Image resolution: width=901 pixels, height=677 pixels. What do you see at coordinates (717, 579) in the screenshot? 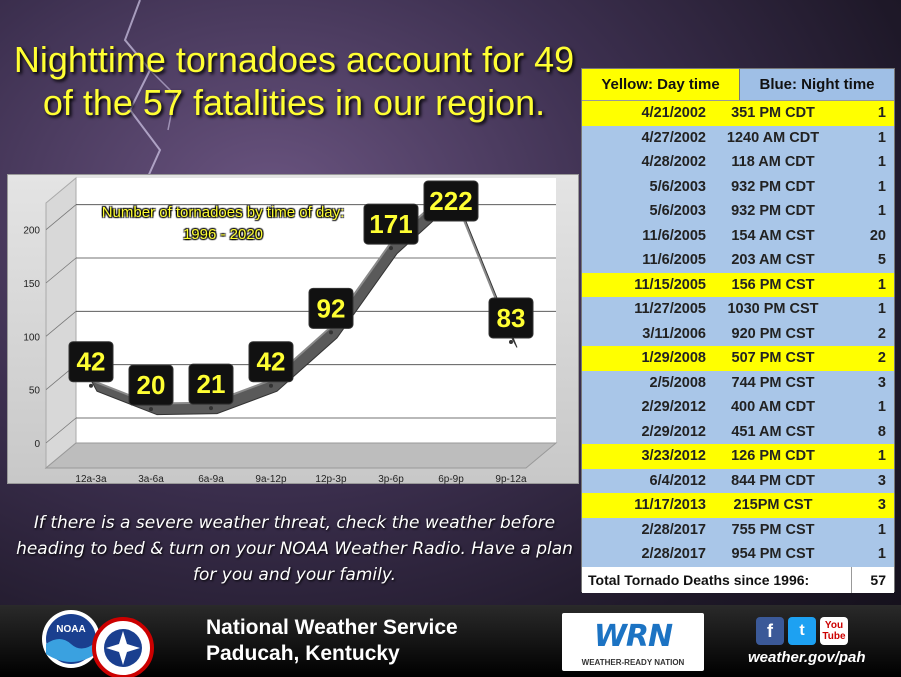
I see `total-label: Total Tornado Deaths since 1996:` at bounding box center [717, 579].